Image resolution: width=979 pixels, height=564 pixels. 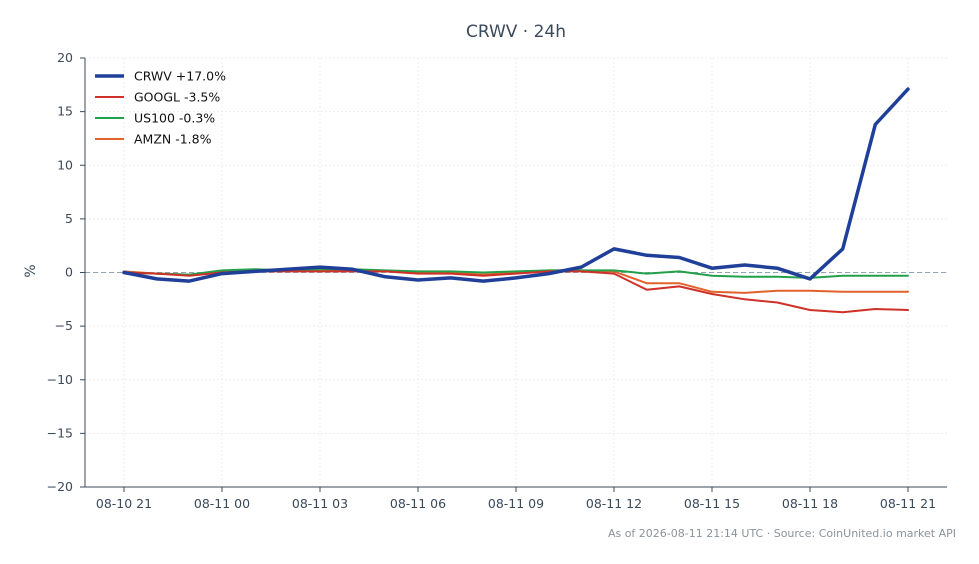 I want to click on chart-title: CRWV · 24h, so click(x=516, y=32).